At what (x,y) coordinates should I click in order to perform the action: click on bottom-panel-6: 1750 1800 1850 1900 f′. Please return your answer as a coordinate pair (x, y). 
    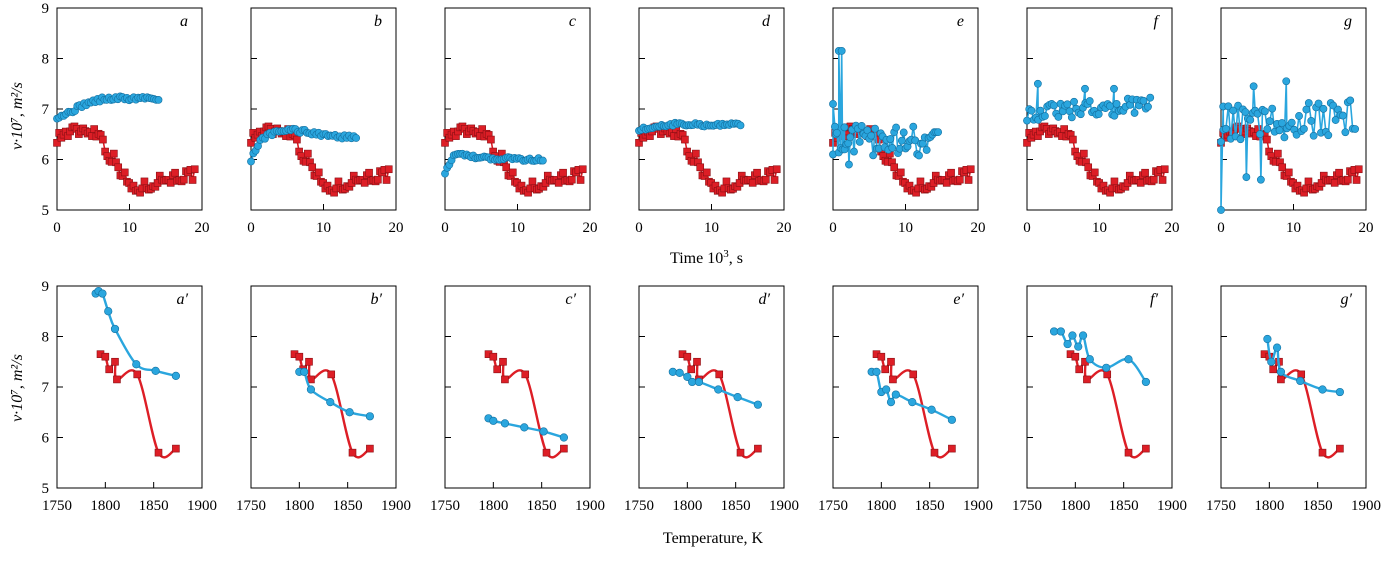
    Looking at the image, I should click on (1099, 399).